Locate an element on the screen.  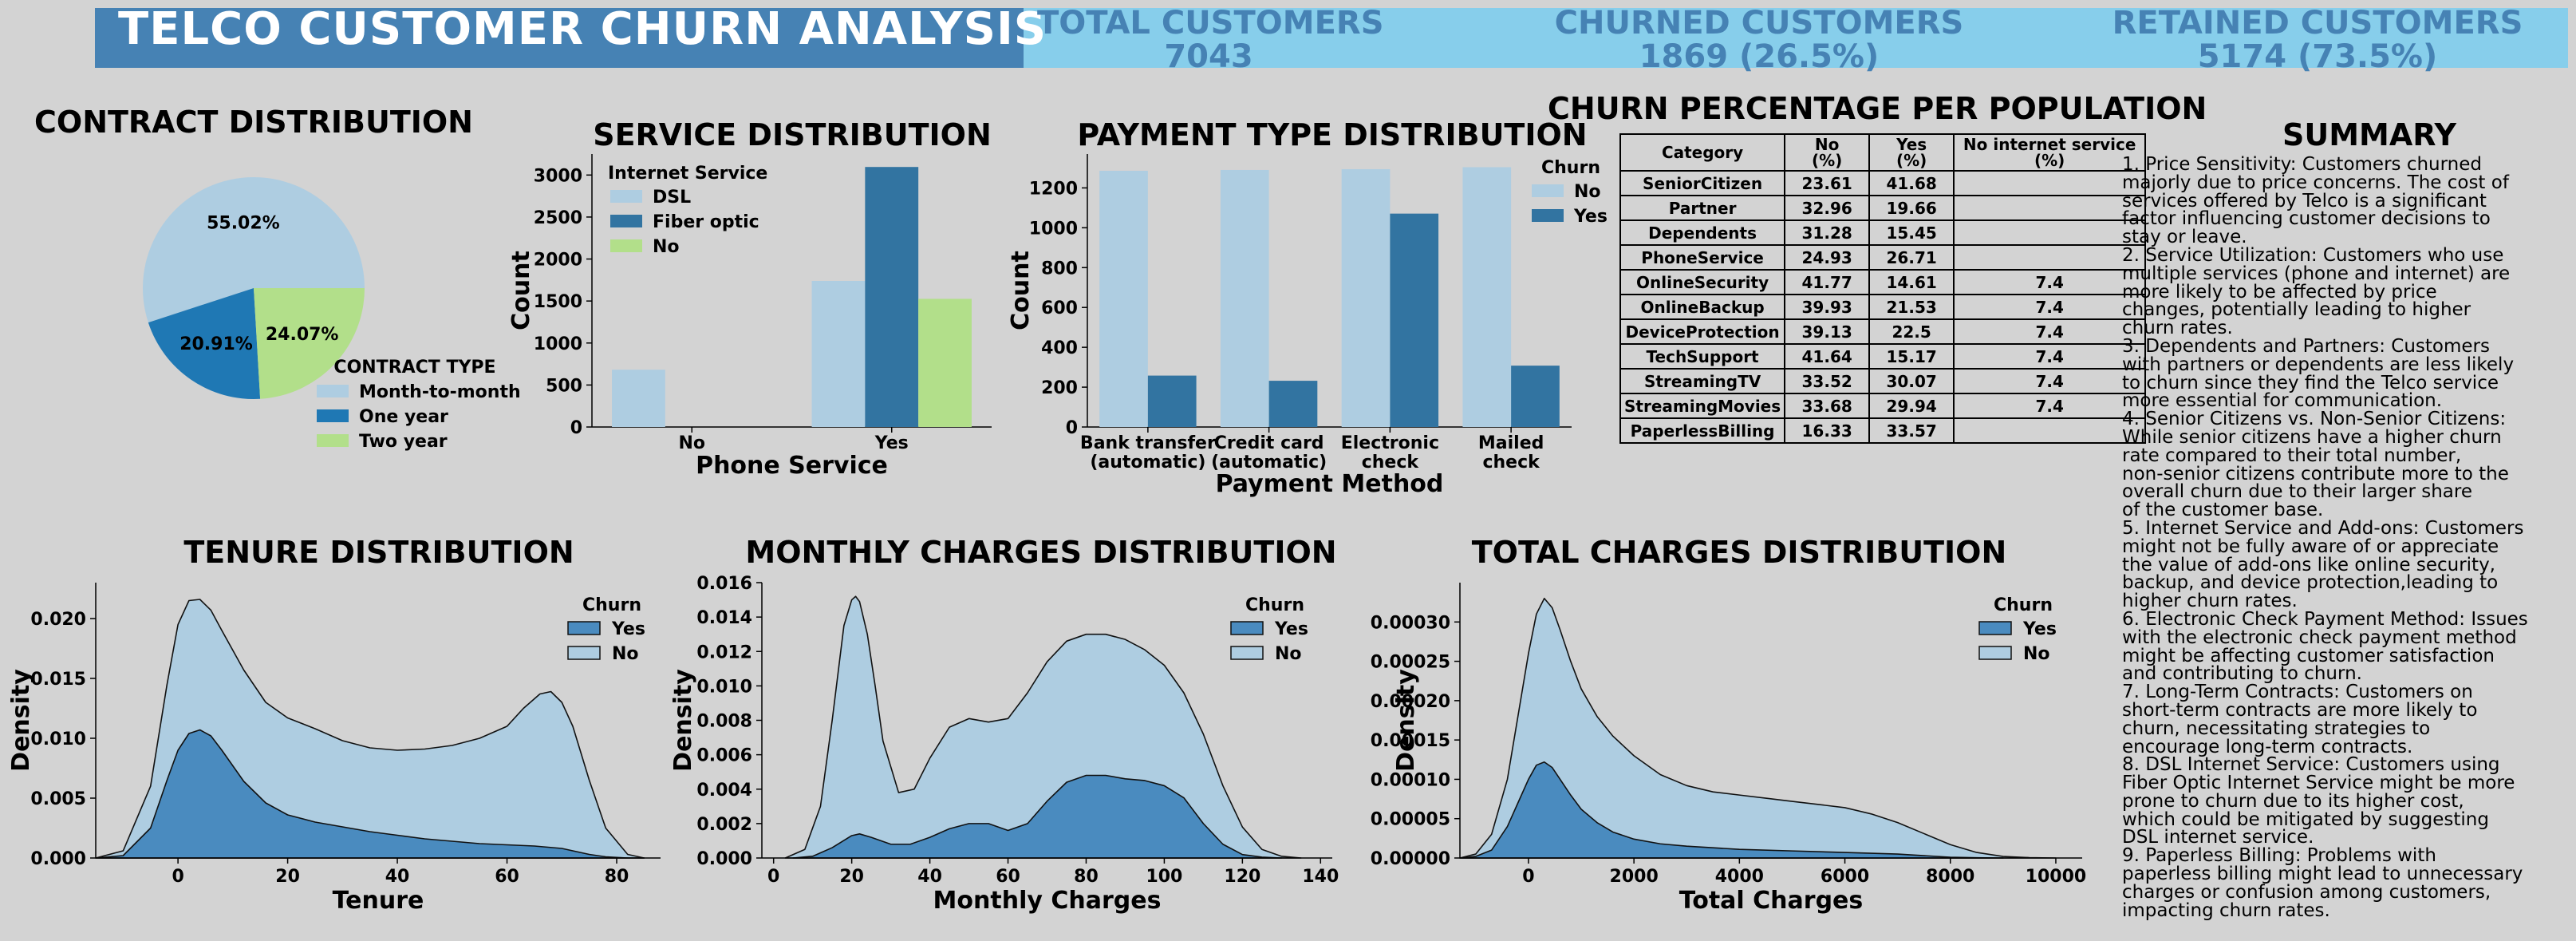
table-cell: 31.28 is located at coordinates (1828, 232).